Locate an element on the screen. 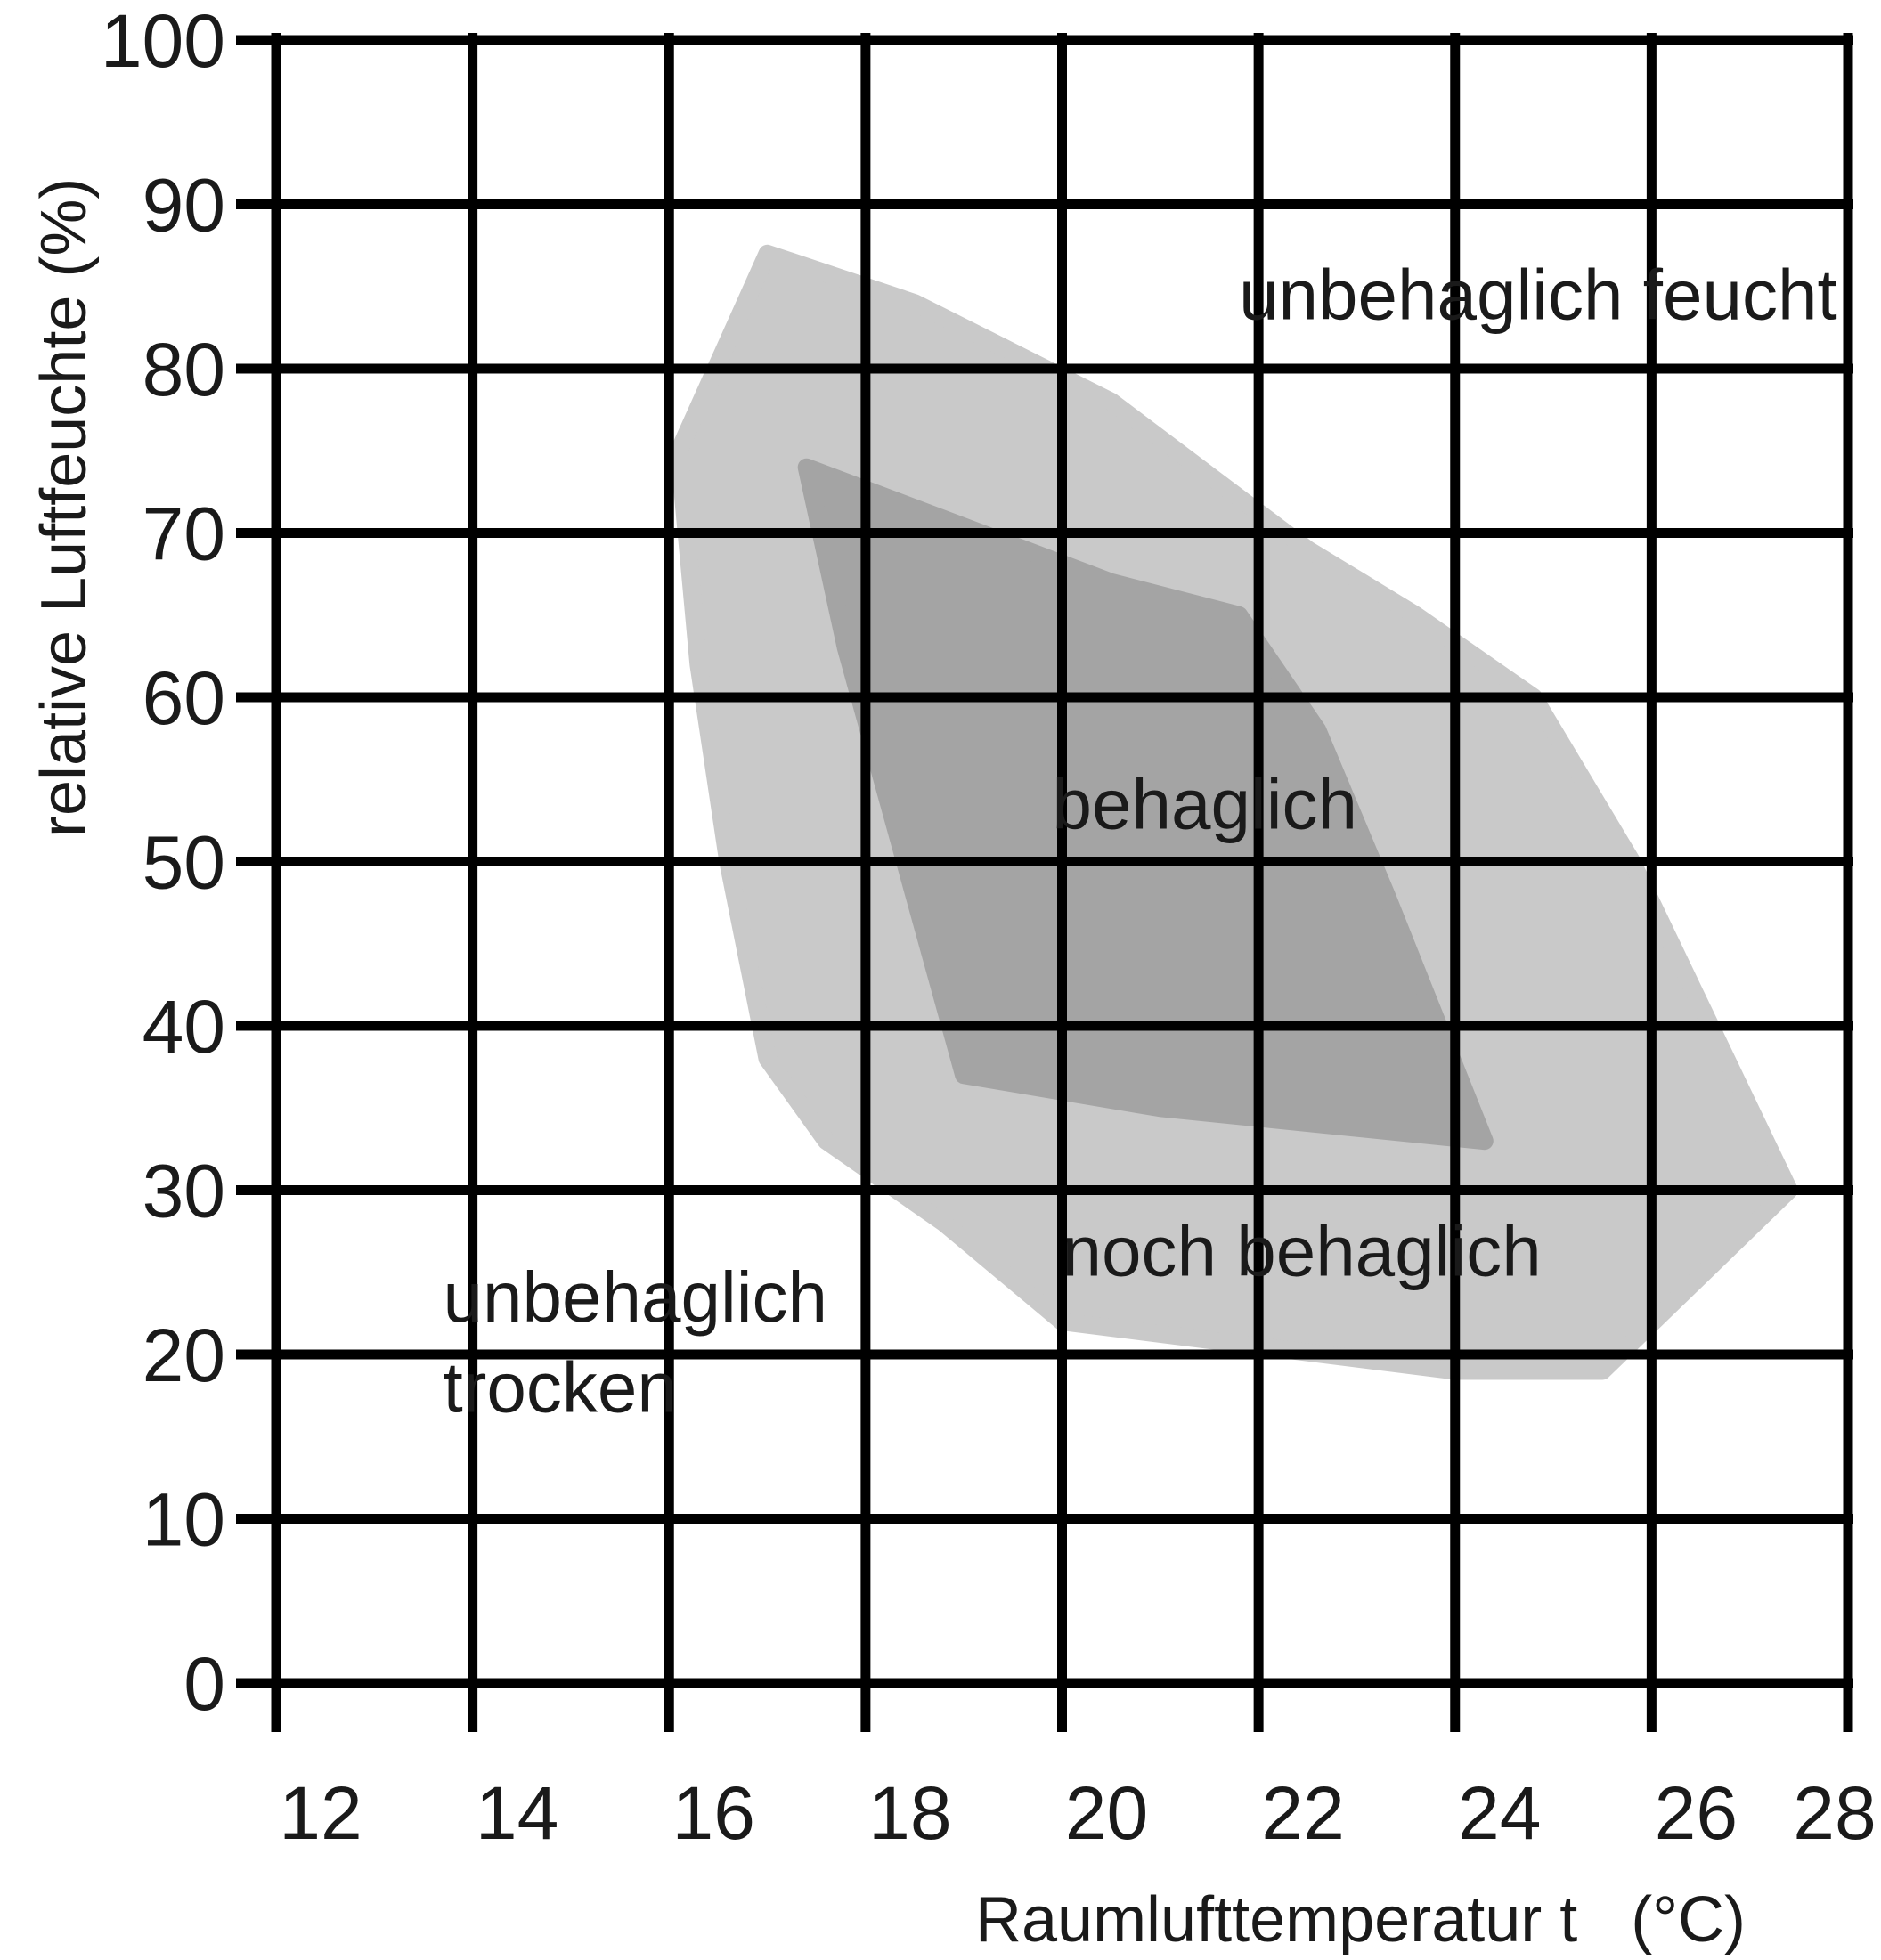  x-tick-22: 22 is located at coordinates (1302, 1813).